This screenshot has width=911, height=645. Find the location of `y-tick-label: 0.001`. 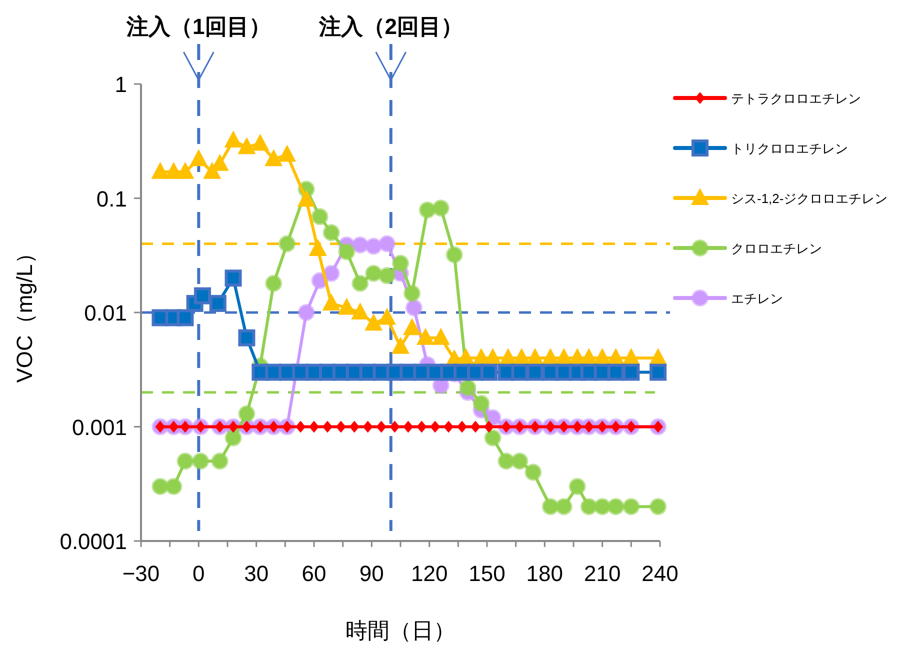

y-tick-label: 0.001 is located at coordinates (99, 427).